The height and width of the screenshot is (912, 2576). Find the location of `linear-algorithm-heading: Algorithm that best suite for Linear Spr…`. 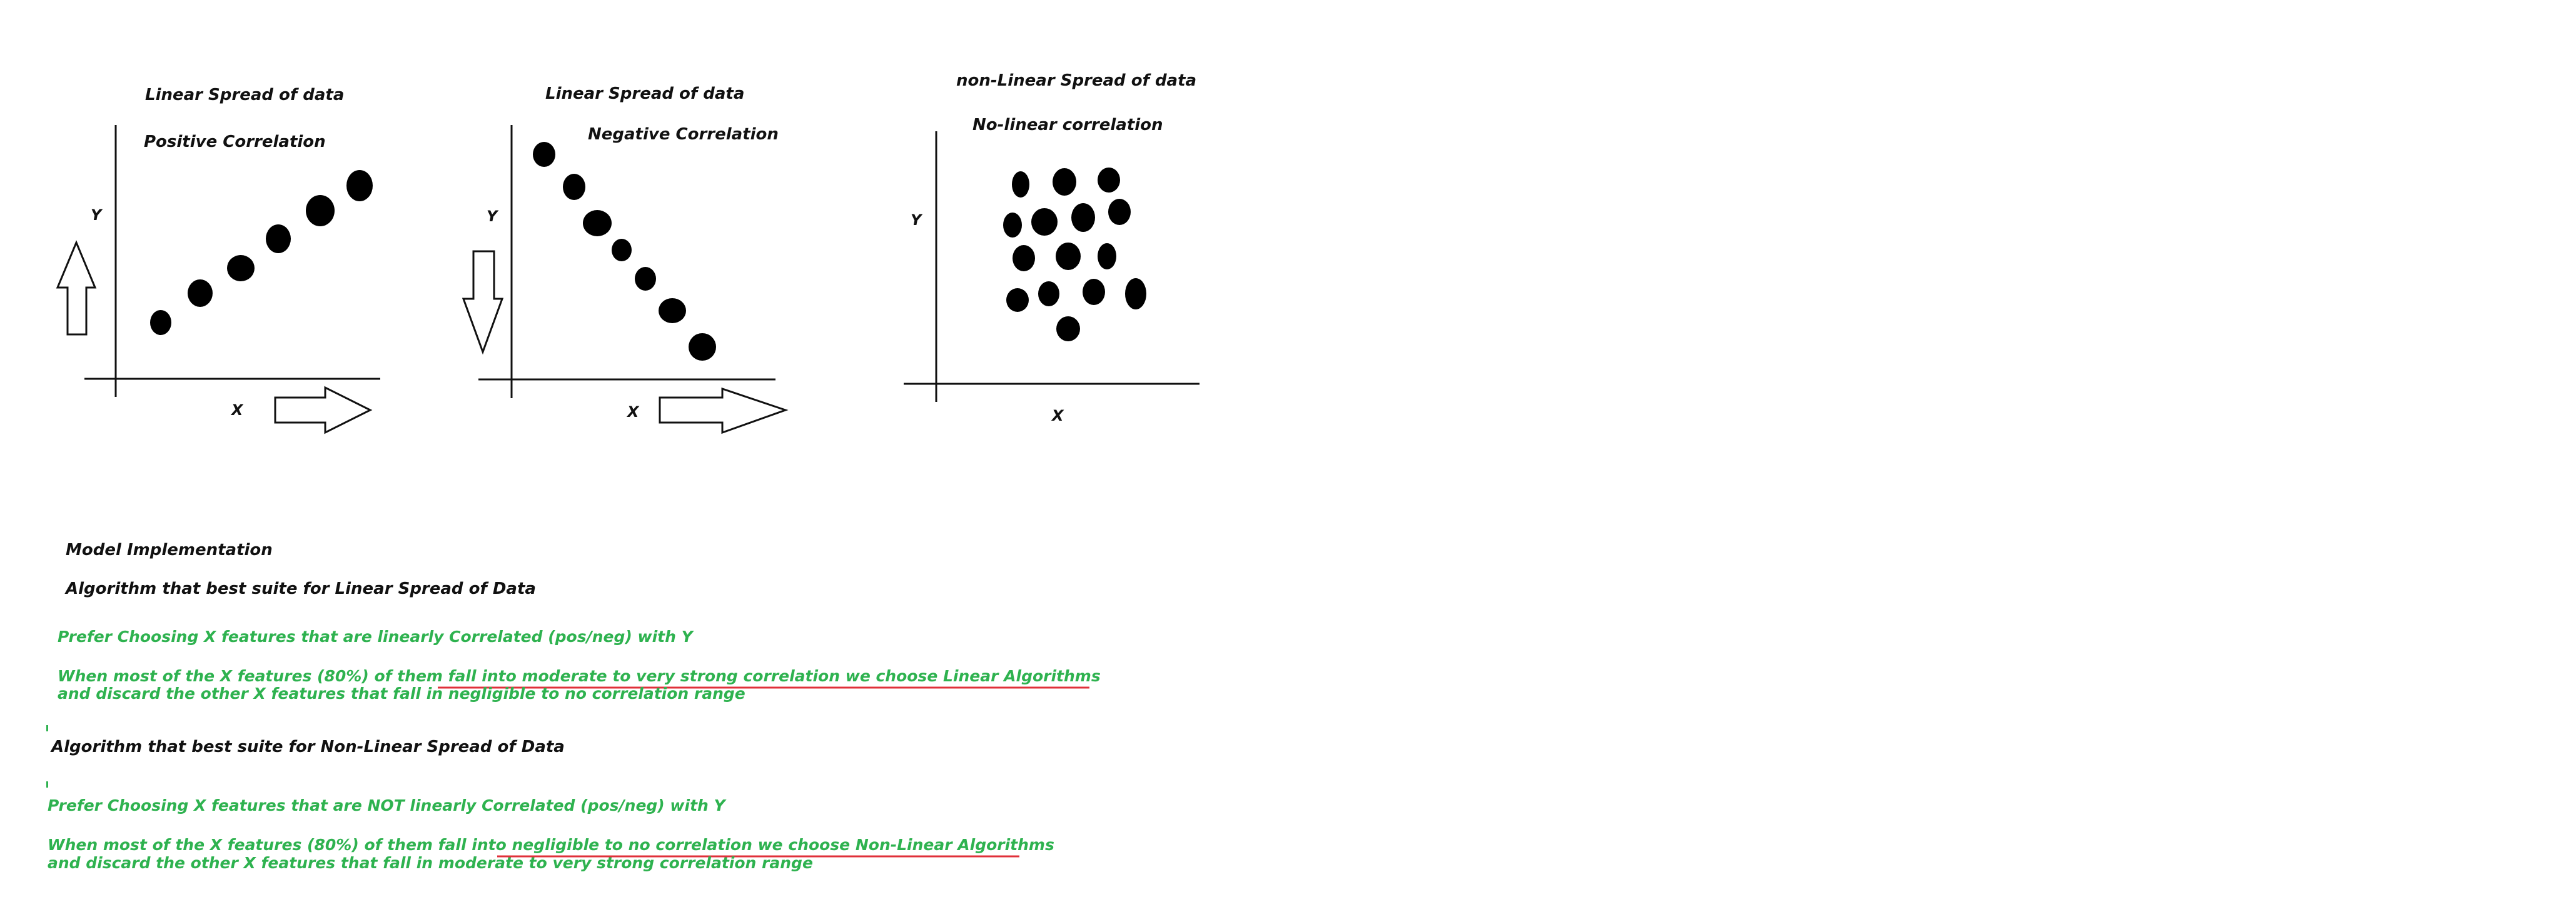

linear-algorithm-heading: Algorithm that best suite for Linear Spr… is located at coordinates (300, 588).